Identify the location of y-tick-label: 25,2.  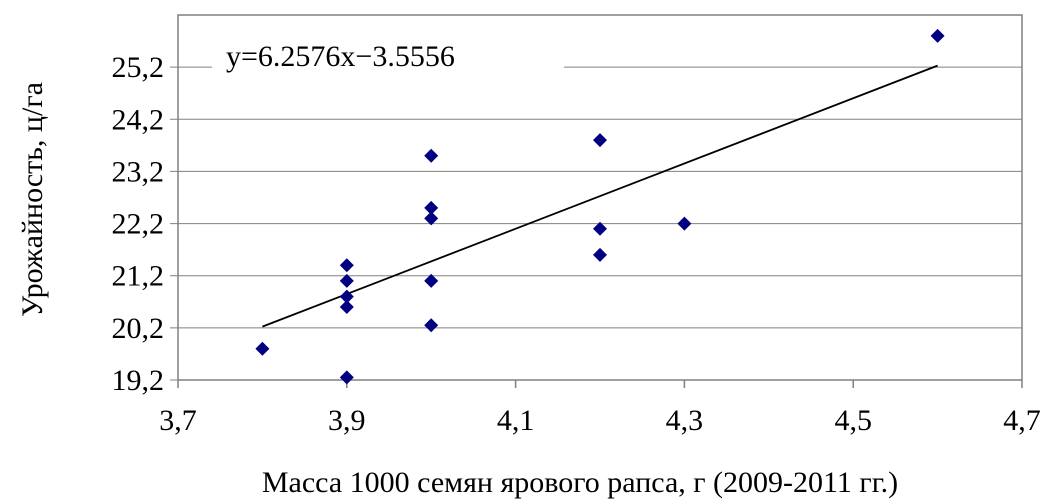
(138, 67).